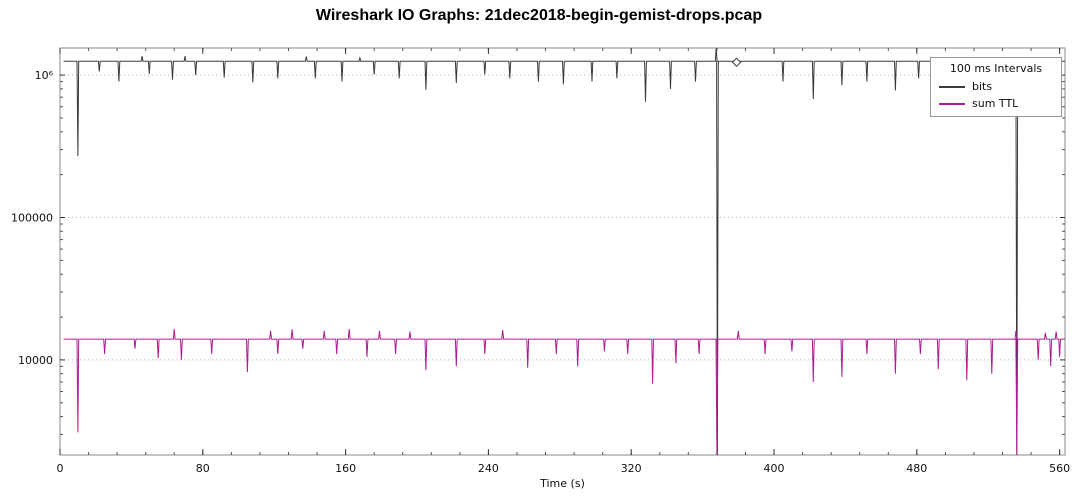 This screenshot has width=1078, height=498. Describe the element at coordinates (982, 86) in the screenshot. I see `legend-label-bits: bits` at that location.